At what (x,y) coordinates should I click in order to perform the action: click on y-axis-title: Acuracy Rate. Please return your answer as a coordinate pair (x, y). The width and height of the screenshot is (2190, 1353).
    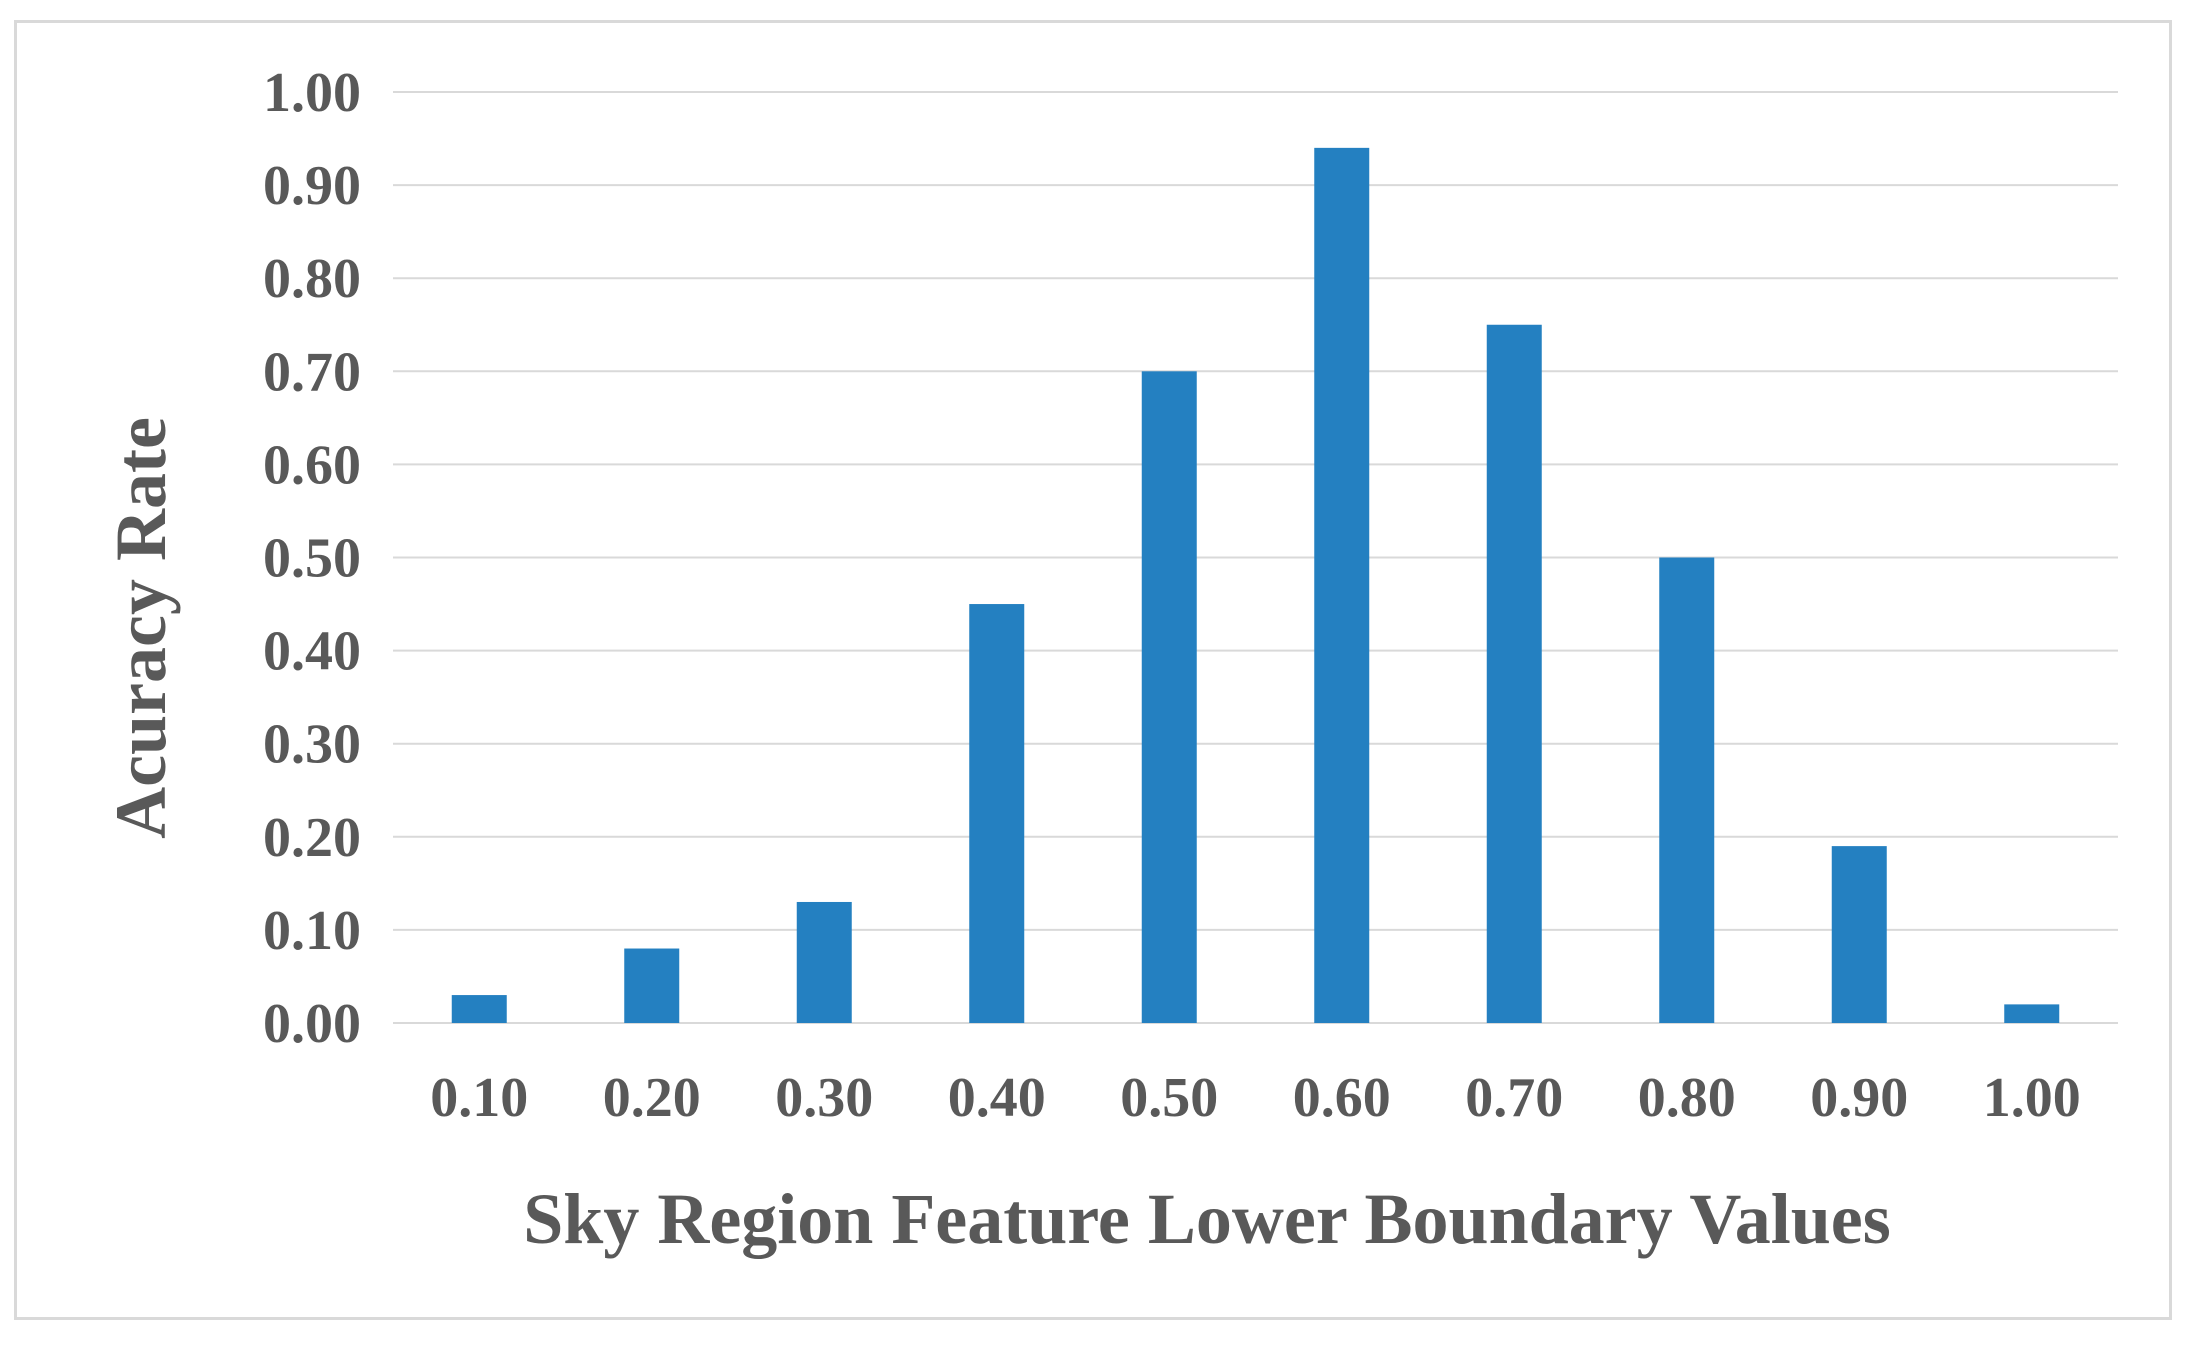
    Looking at the image, I should click on (141, 628).